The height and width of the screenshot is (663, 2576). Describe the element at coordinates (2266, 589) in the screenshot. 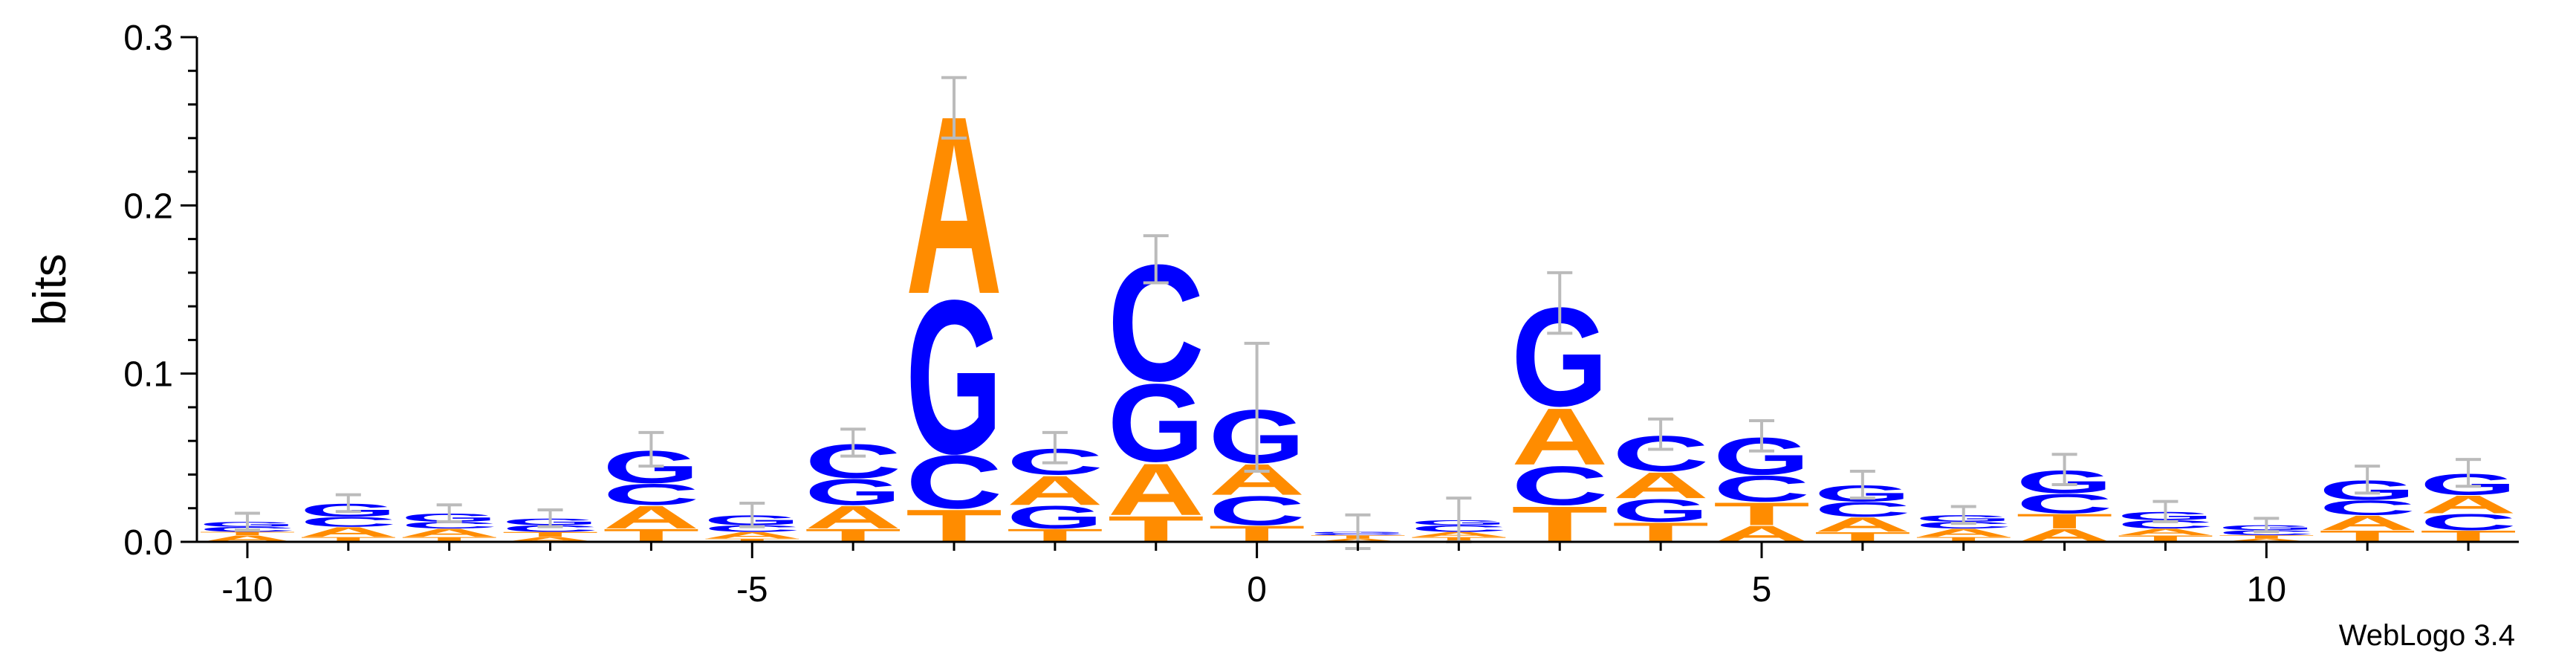

I see `x-tick-label: 10` at that location.